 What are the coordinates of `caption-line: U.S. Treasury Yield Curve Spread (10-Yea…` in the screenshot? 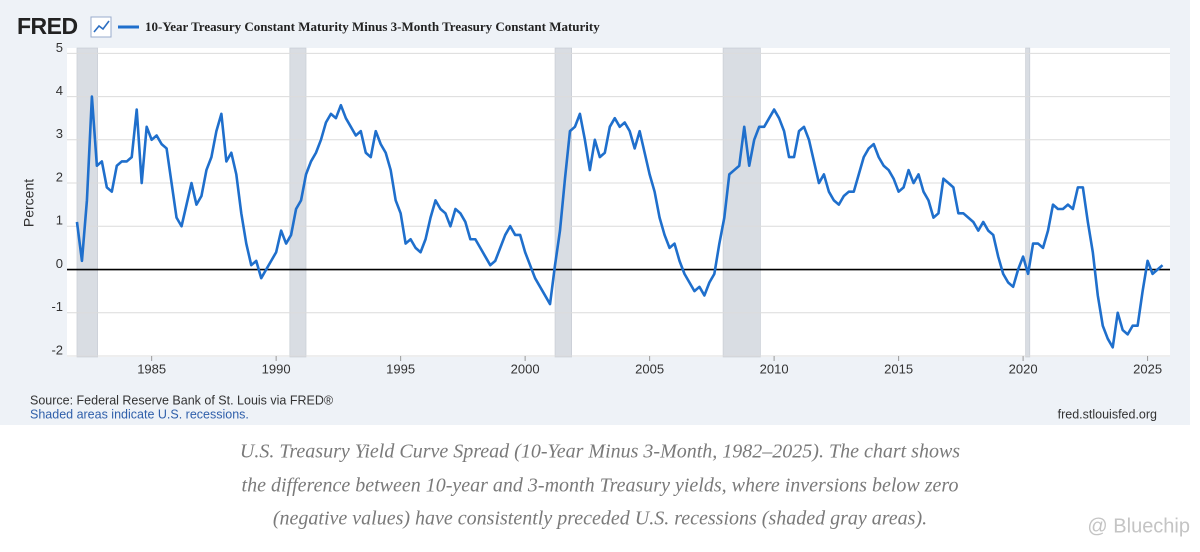 It's located at (600, 452).